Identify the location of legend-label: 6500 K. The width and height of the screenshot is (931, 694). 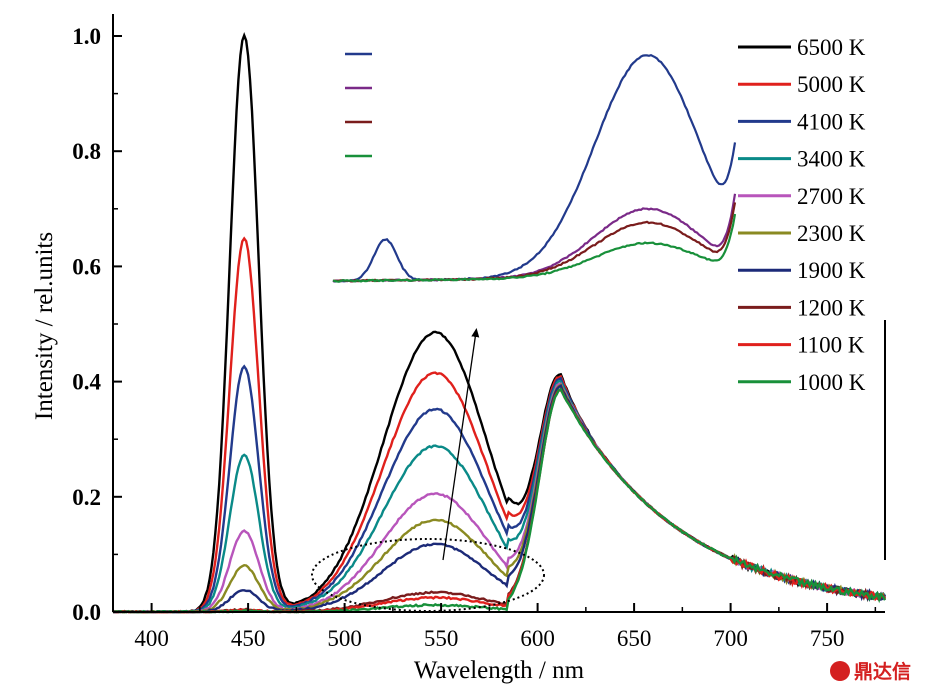
(831, 47).